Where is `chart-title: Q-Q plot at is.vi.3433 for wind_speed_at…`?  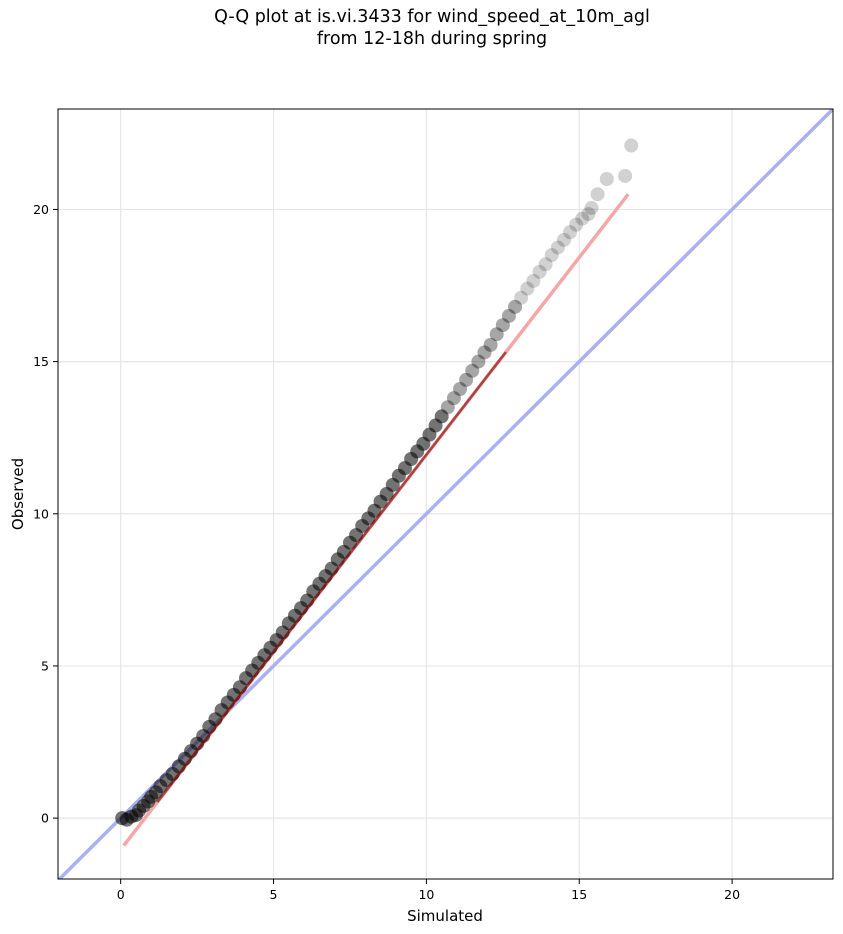
chart-title: Q-Q plot at is.vi.3433 for wind_speed_at… is located at coordinates (421, 28).